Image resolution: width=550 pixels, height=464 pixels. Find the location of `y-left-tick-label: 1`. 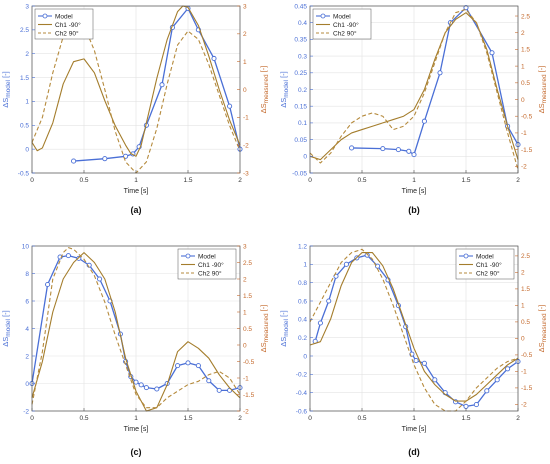

y-left-tick-label: 1 is located at coordinates (305, 265).